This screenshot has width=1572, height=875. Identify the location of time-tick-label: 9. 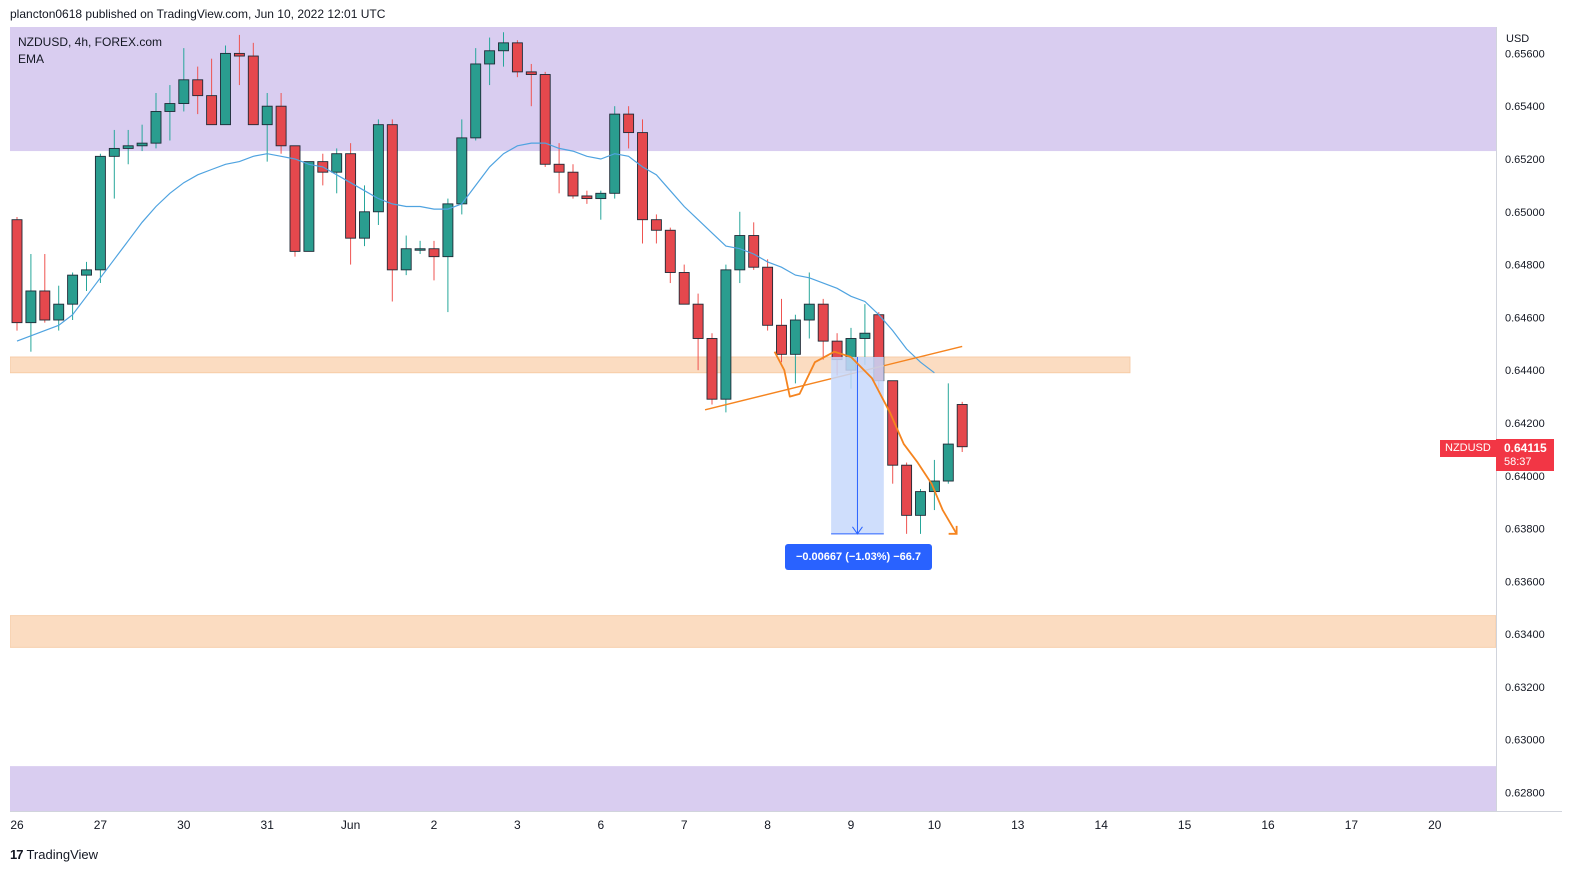
(851, 825).